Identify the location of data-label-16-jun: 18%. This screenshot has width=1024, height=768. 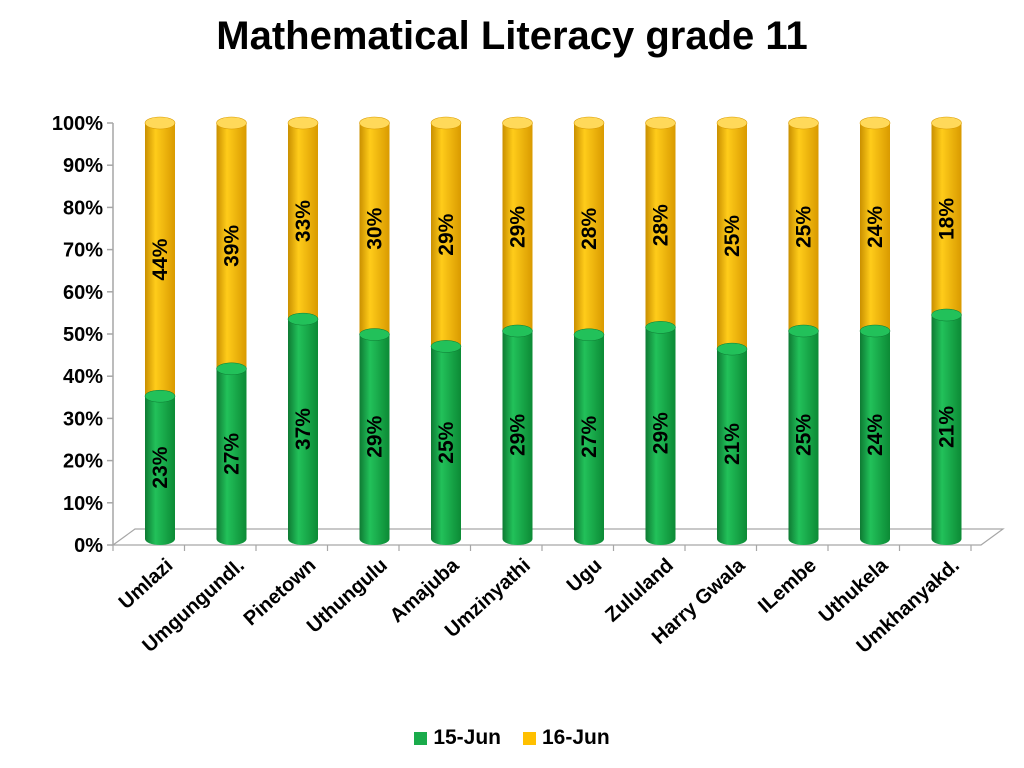
(947, 219).